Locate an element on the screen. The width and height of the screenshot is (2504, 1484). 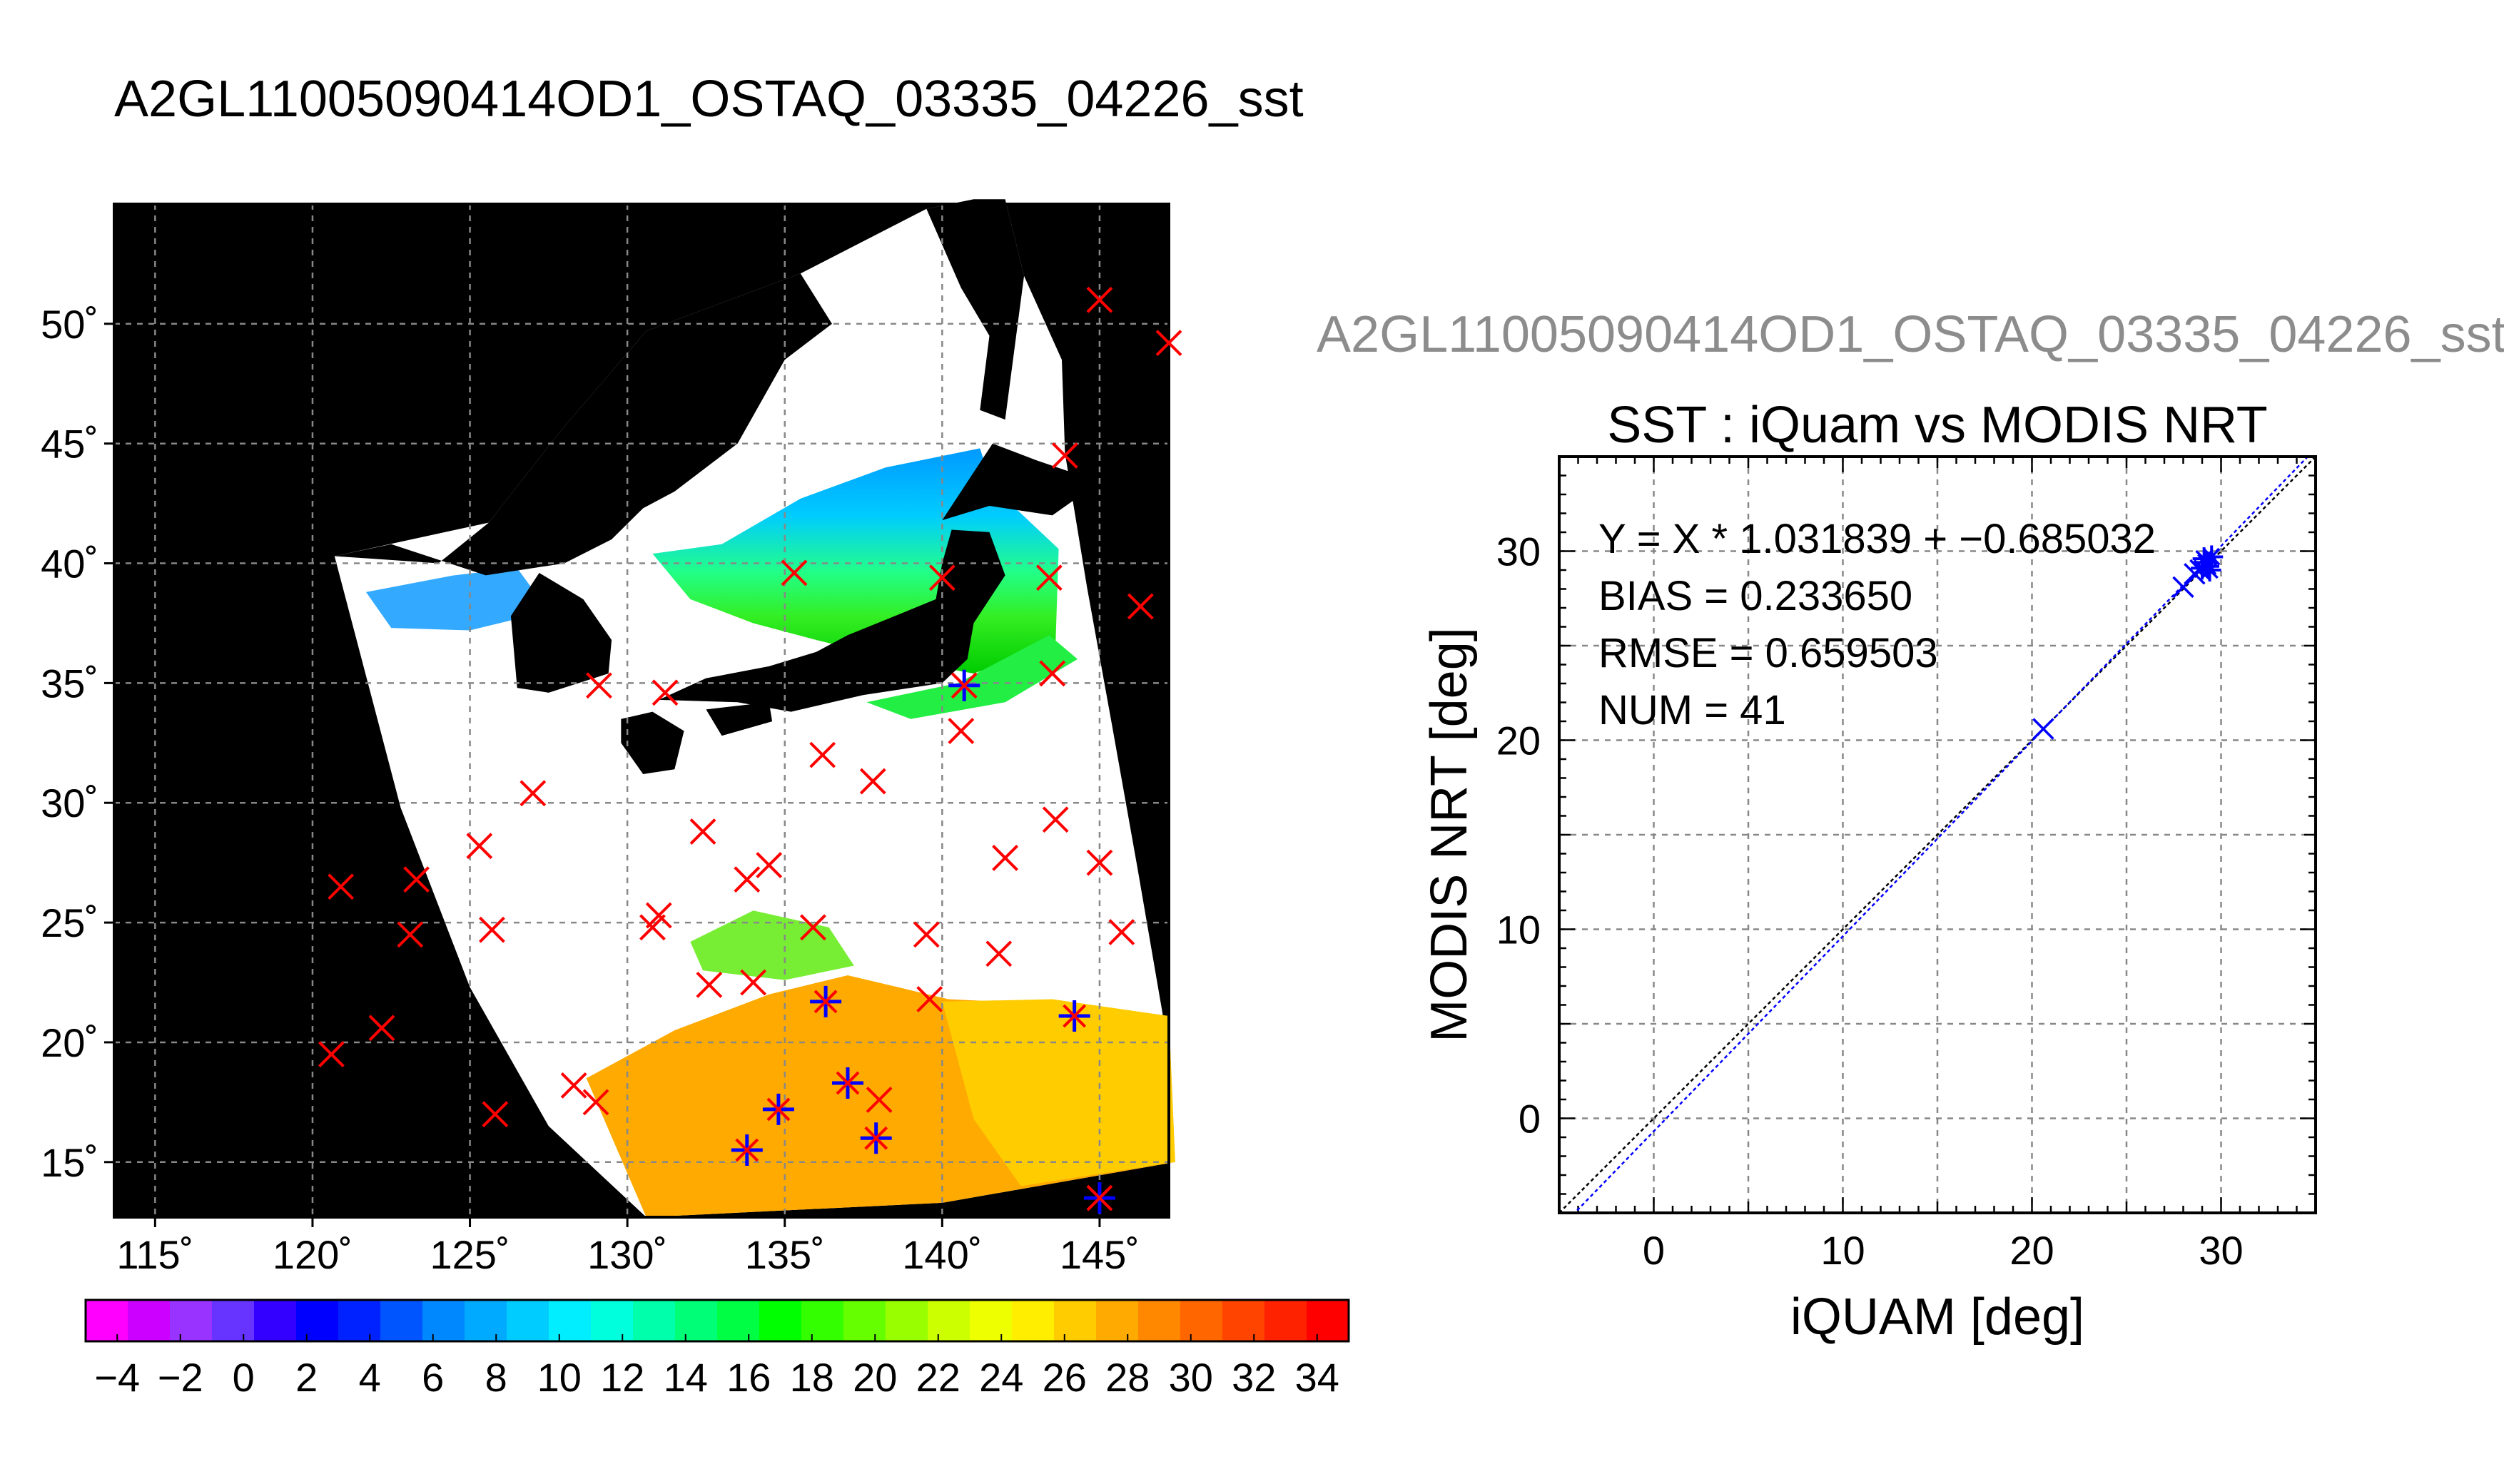
scatter-title: SST : iQuam vs MODIS NRT is located at coordinates (1937, 426).